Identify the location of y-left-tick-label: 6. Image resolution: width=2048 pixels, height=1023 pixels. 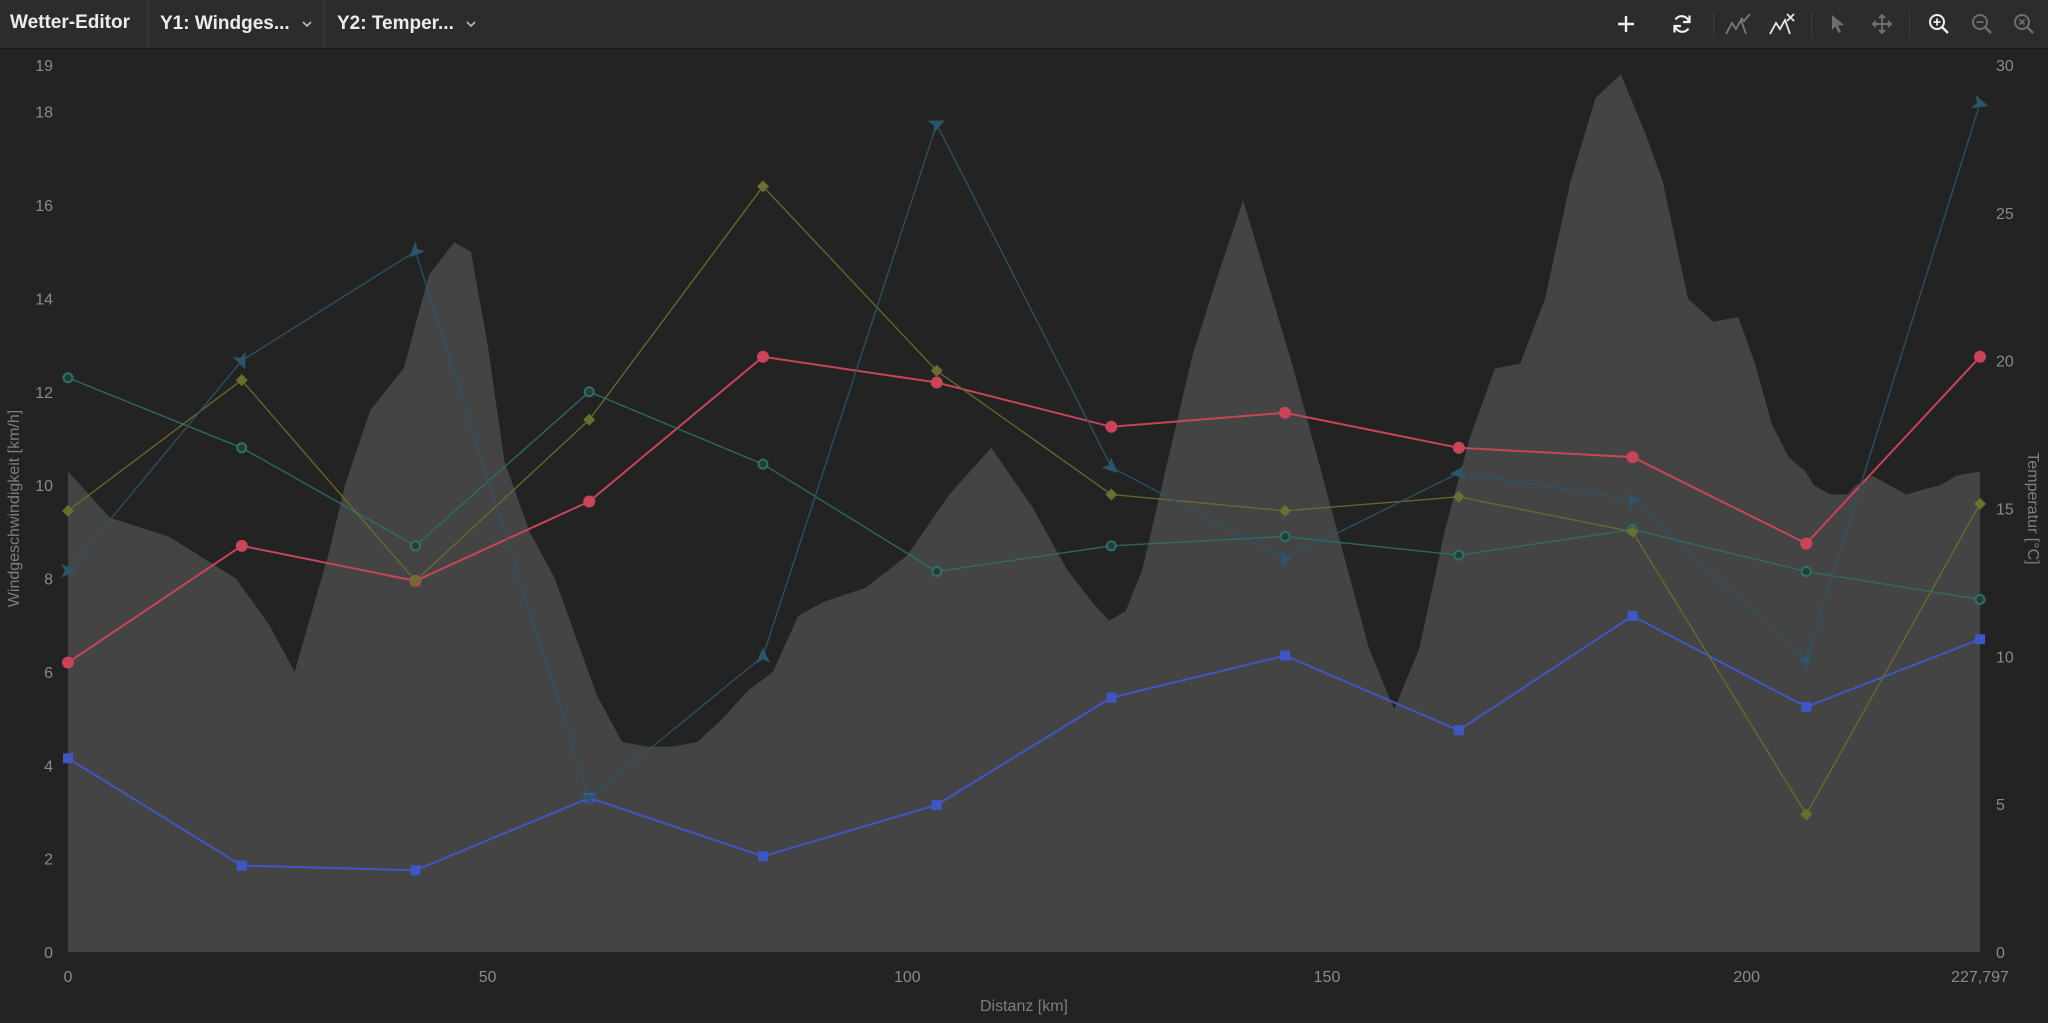
(48, 673).